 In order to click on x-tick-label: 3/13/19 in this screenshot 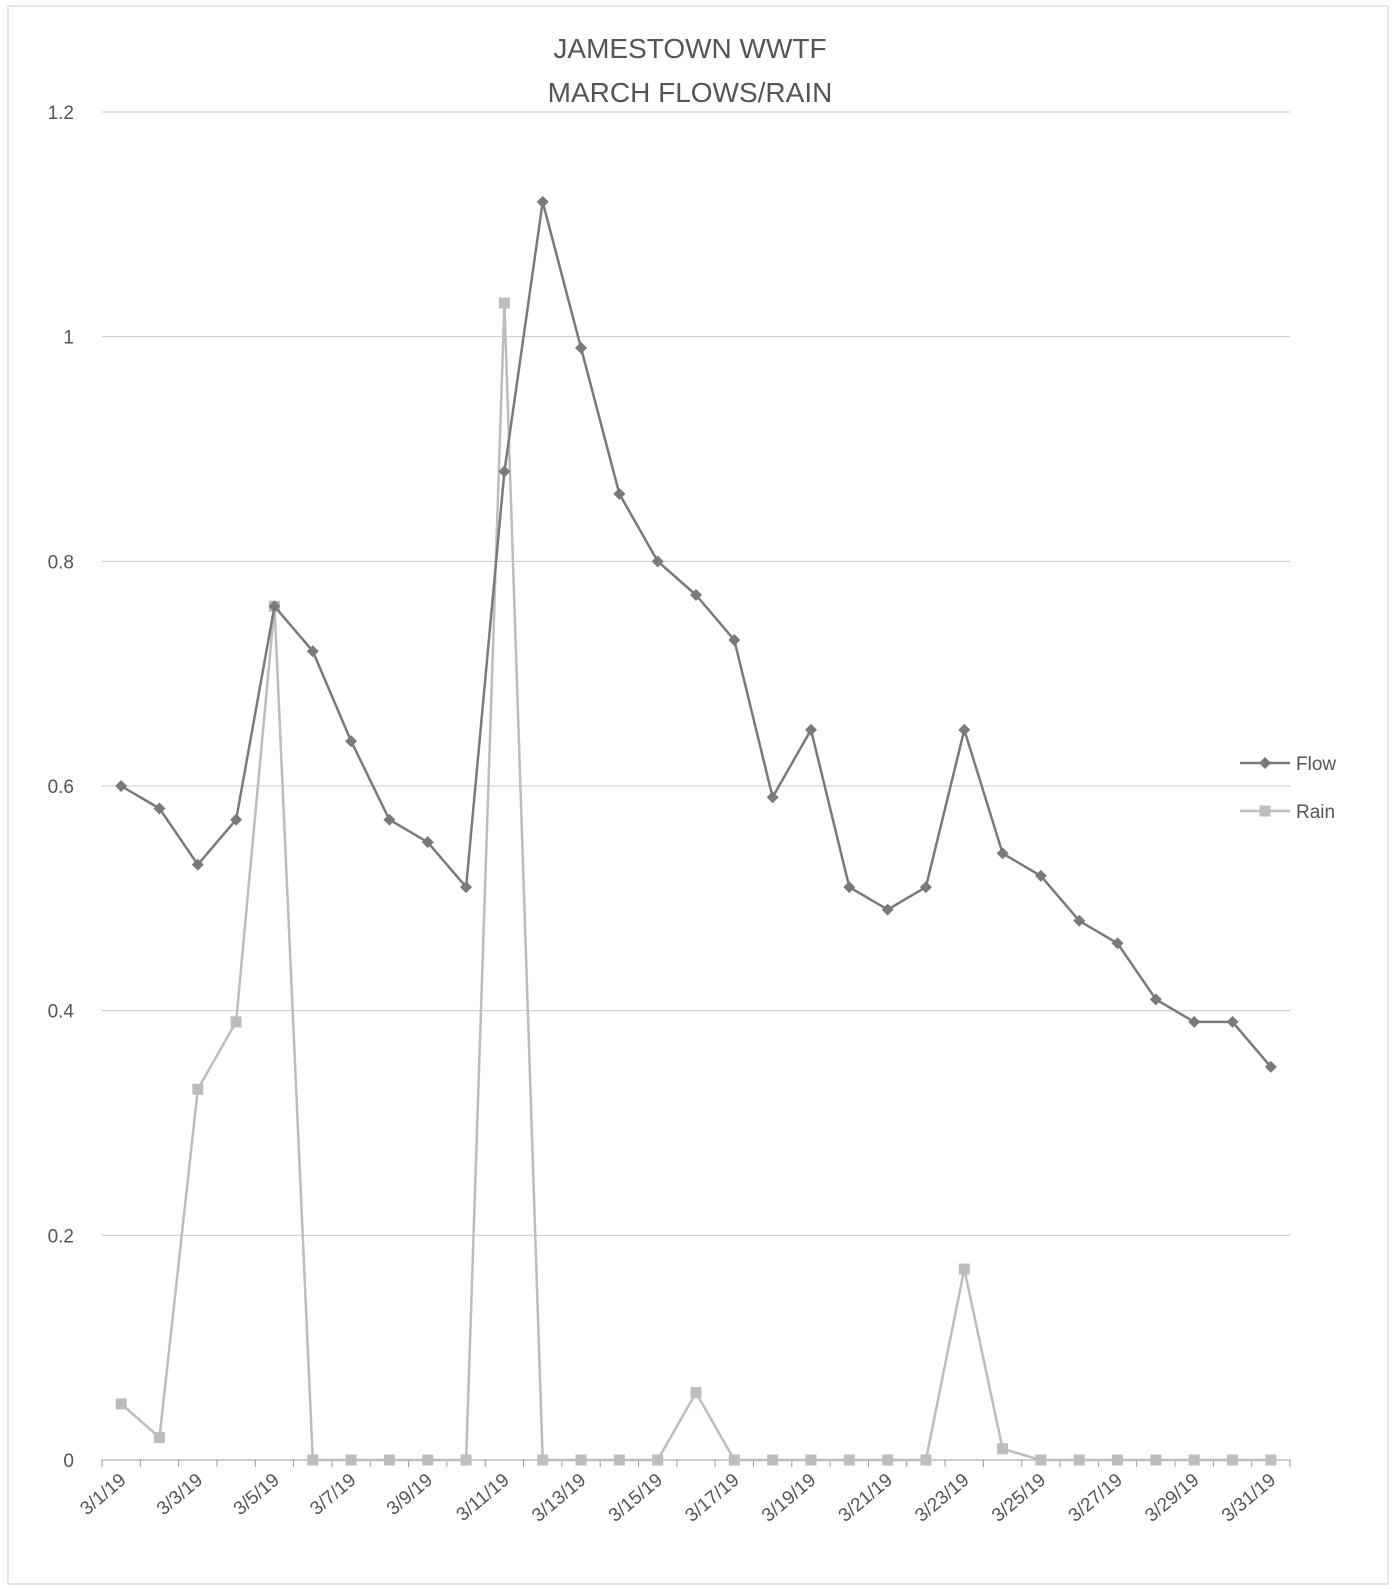, I will do `click(559, 1498)`.